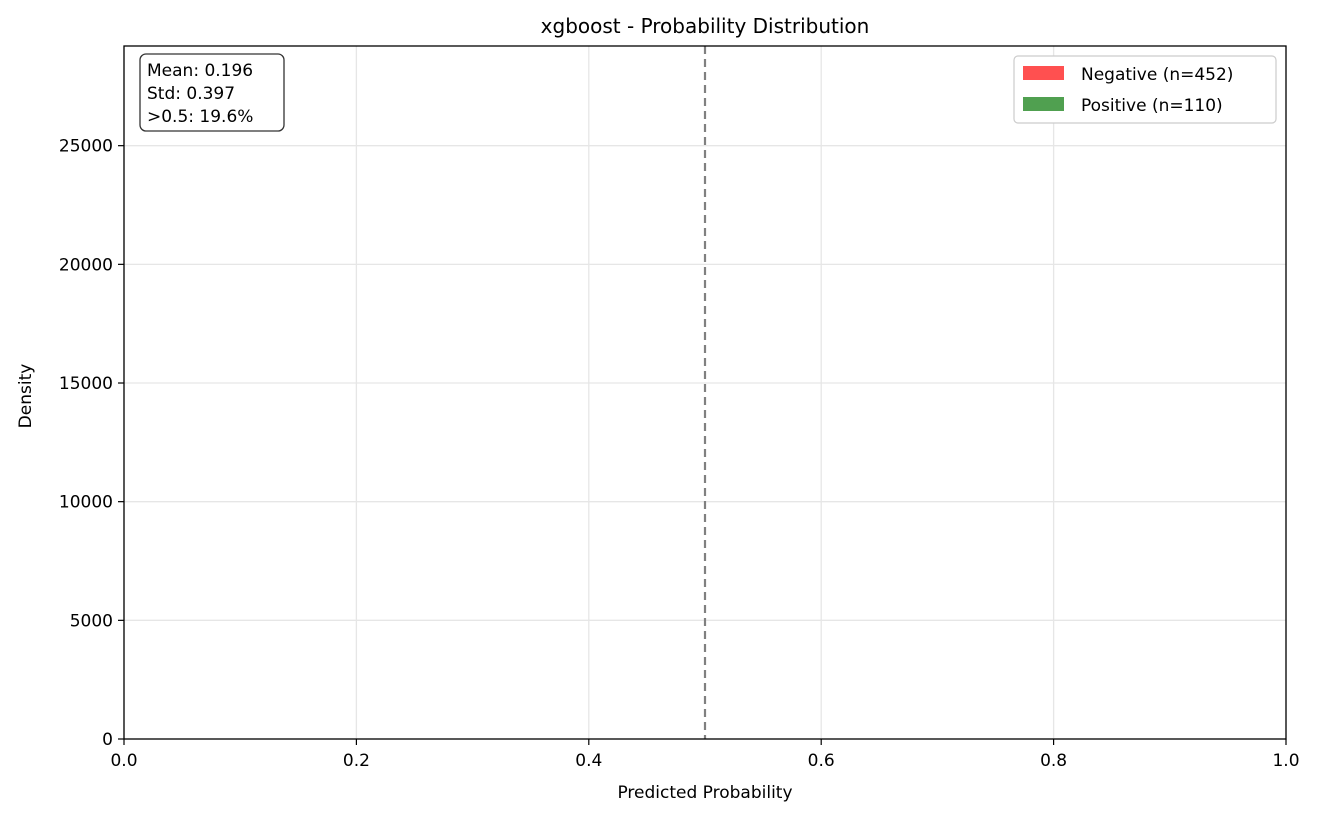 The image size is (1318, 817). What do you see at coordinates (86, 265) in the screenshot?
I see `y-tick-label: 20000` at bounding box center [86, 265].